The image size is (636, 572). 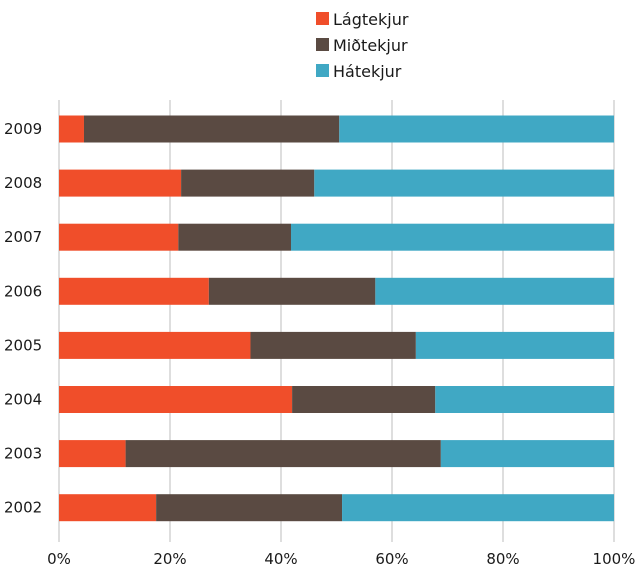 What do you see at coordinates (367, 71) in the screenshot?
I see `legend-label: Hátekjur` at bounding box center [367, 71].